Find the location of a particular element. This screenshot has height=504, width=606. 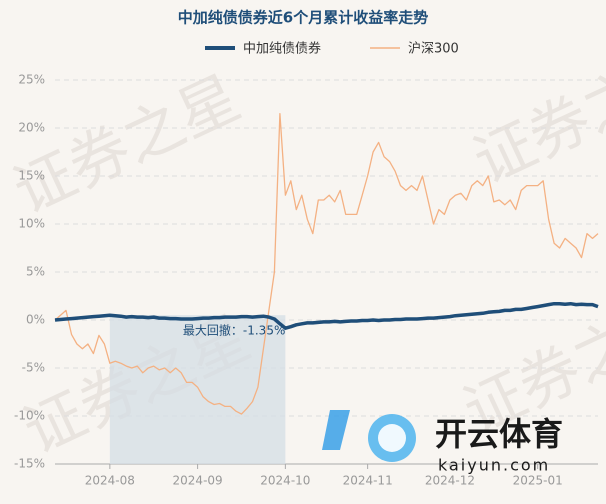

legend-label: 沪深300 is located at coordinates (433, 49).